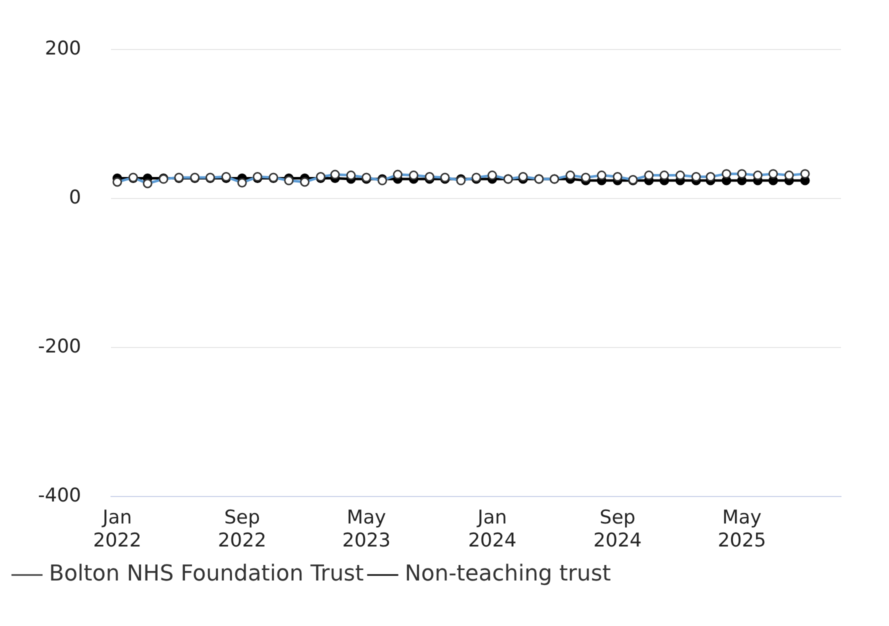  Describe the element at coordinates (63, 48) in the screenshot. I see `y-tick-label: 200` at that location.